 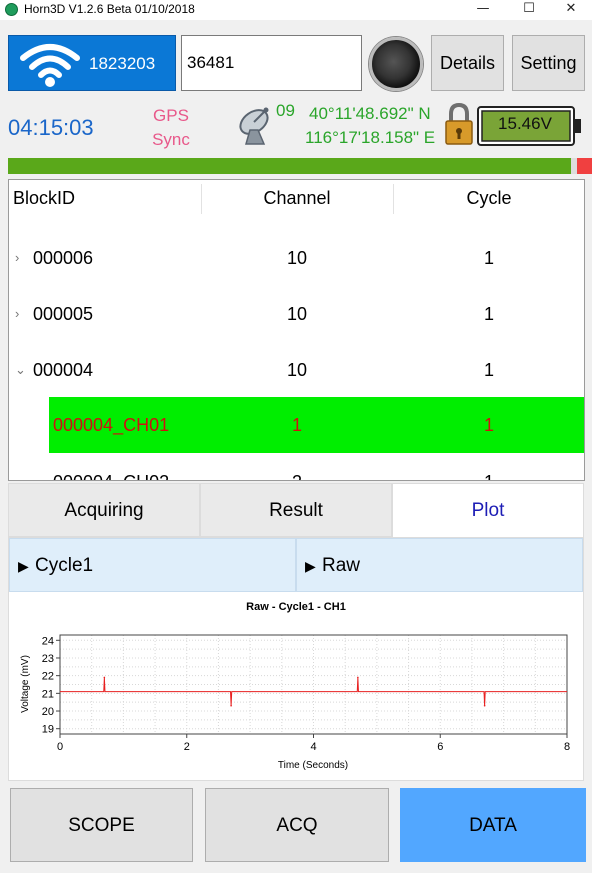 What do you see at coordinates (48, 677) in the screenshot?
I see `y-tick-label: 22` at bounding box center [48, 677].